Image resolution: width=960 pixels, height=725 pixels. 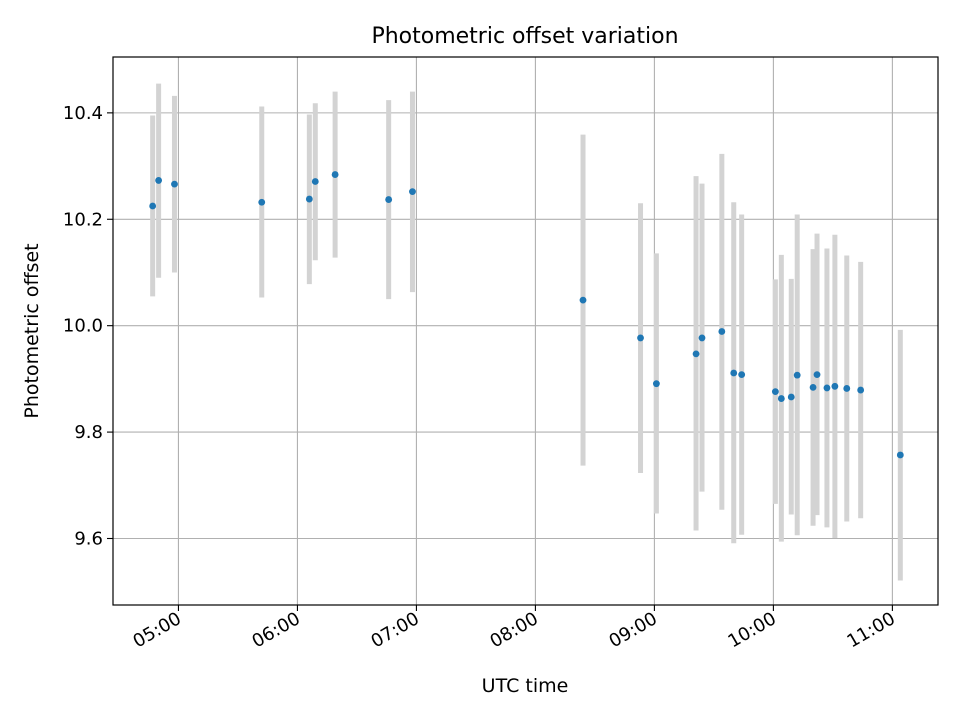 What do you see at coordinates (88, 432) in the screenshot?
I see `y-tick-label: 9.8` at bounding box center [88, 432].